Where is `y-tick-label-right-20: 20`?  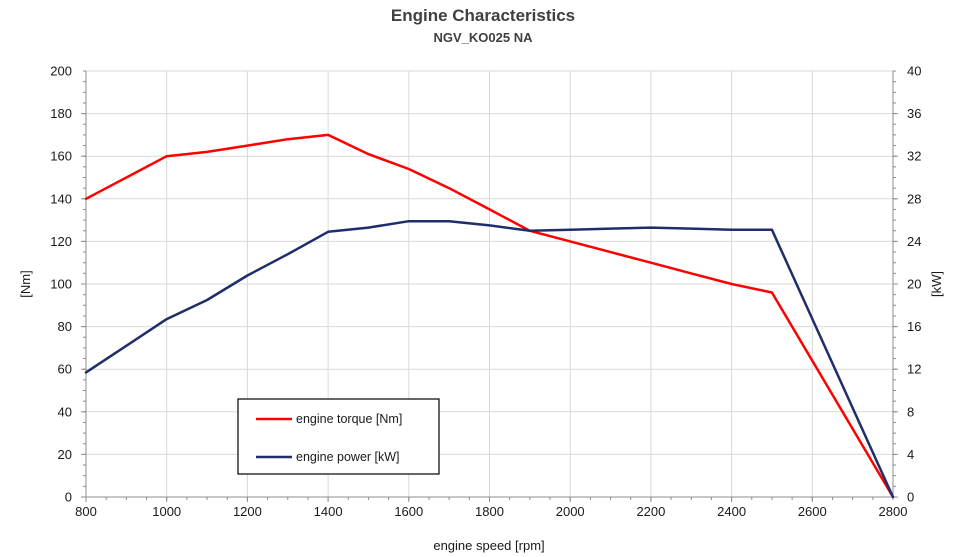
y-tick-label-right-20: 20 is located at coordinates (914, 284).